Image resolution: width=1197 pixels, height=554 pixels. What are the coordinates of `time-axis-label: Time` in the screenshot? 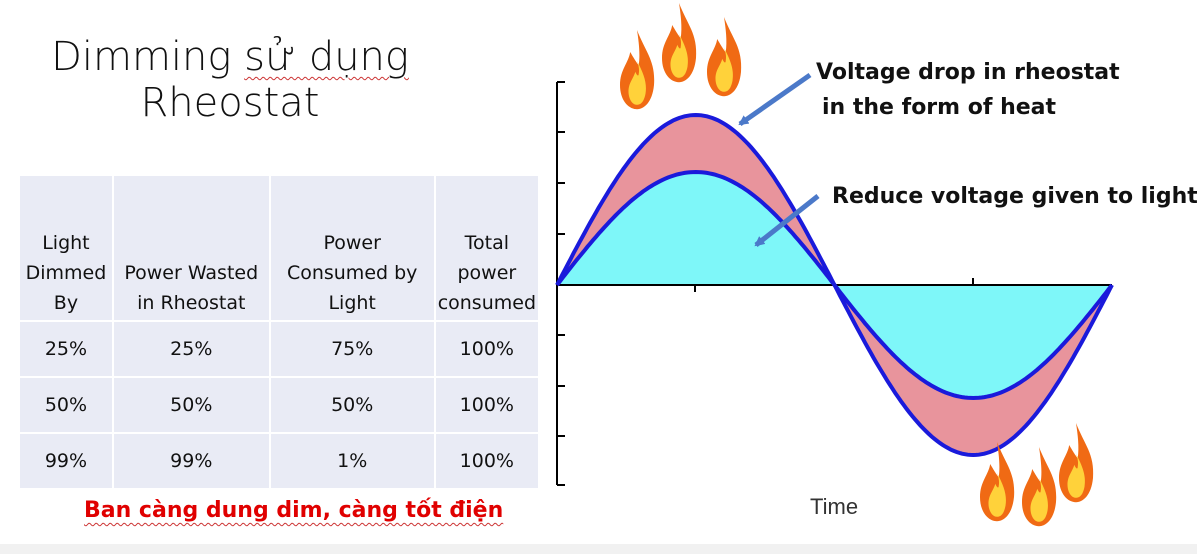 It's located at (834, 506).